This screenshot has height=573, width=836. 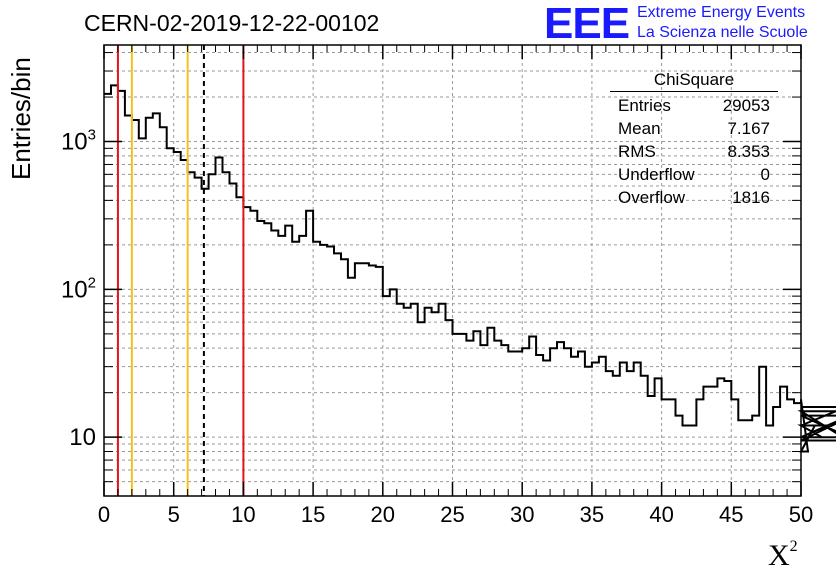 What do you see at coordinates (313, 514) in the screenshot?
I see `x-tick-label: 15` at bounding box center [313, 514].